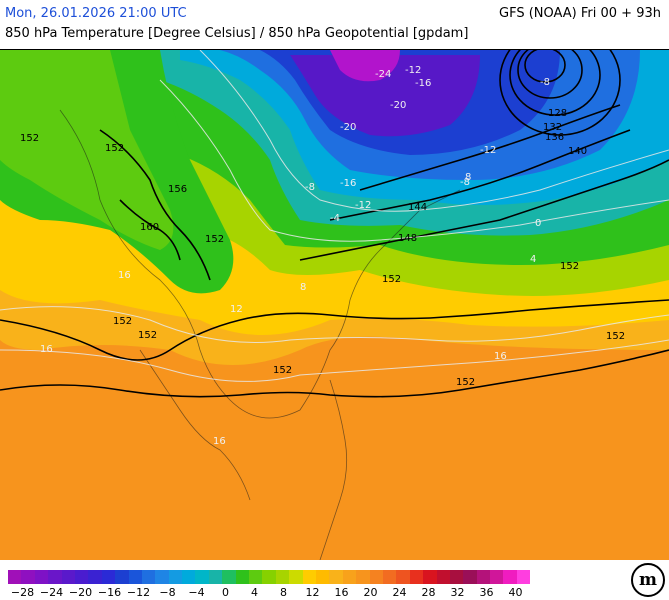 The height and width of the screenshot is (600, 669). I want to click on legend-tick: −28, so click(22, 592).